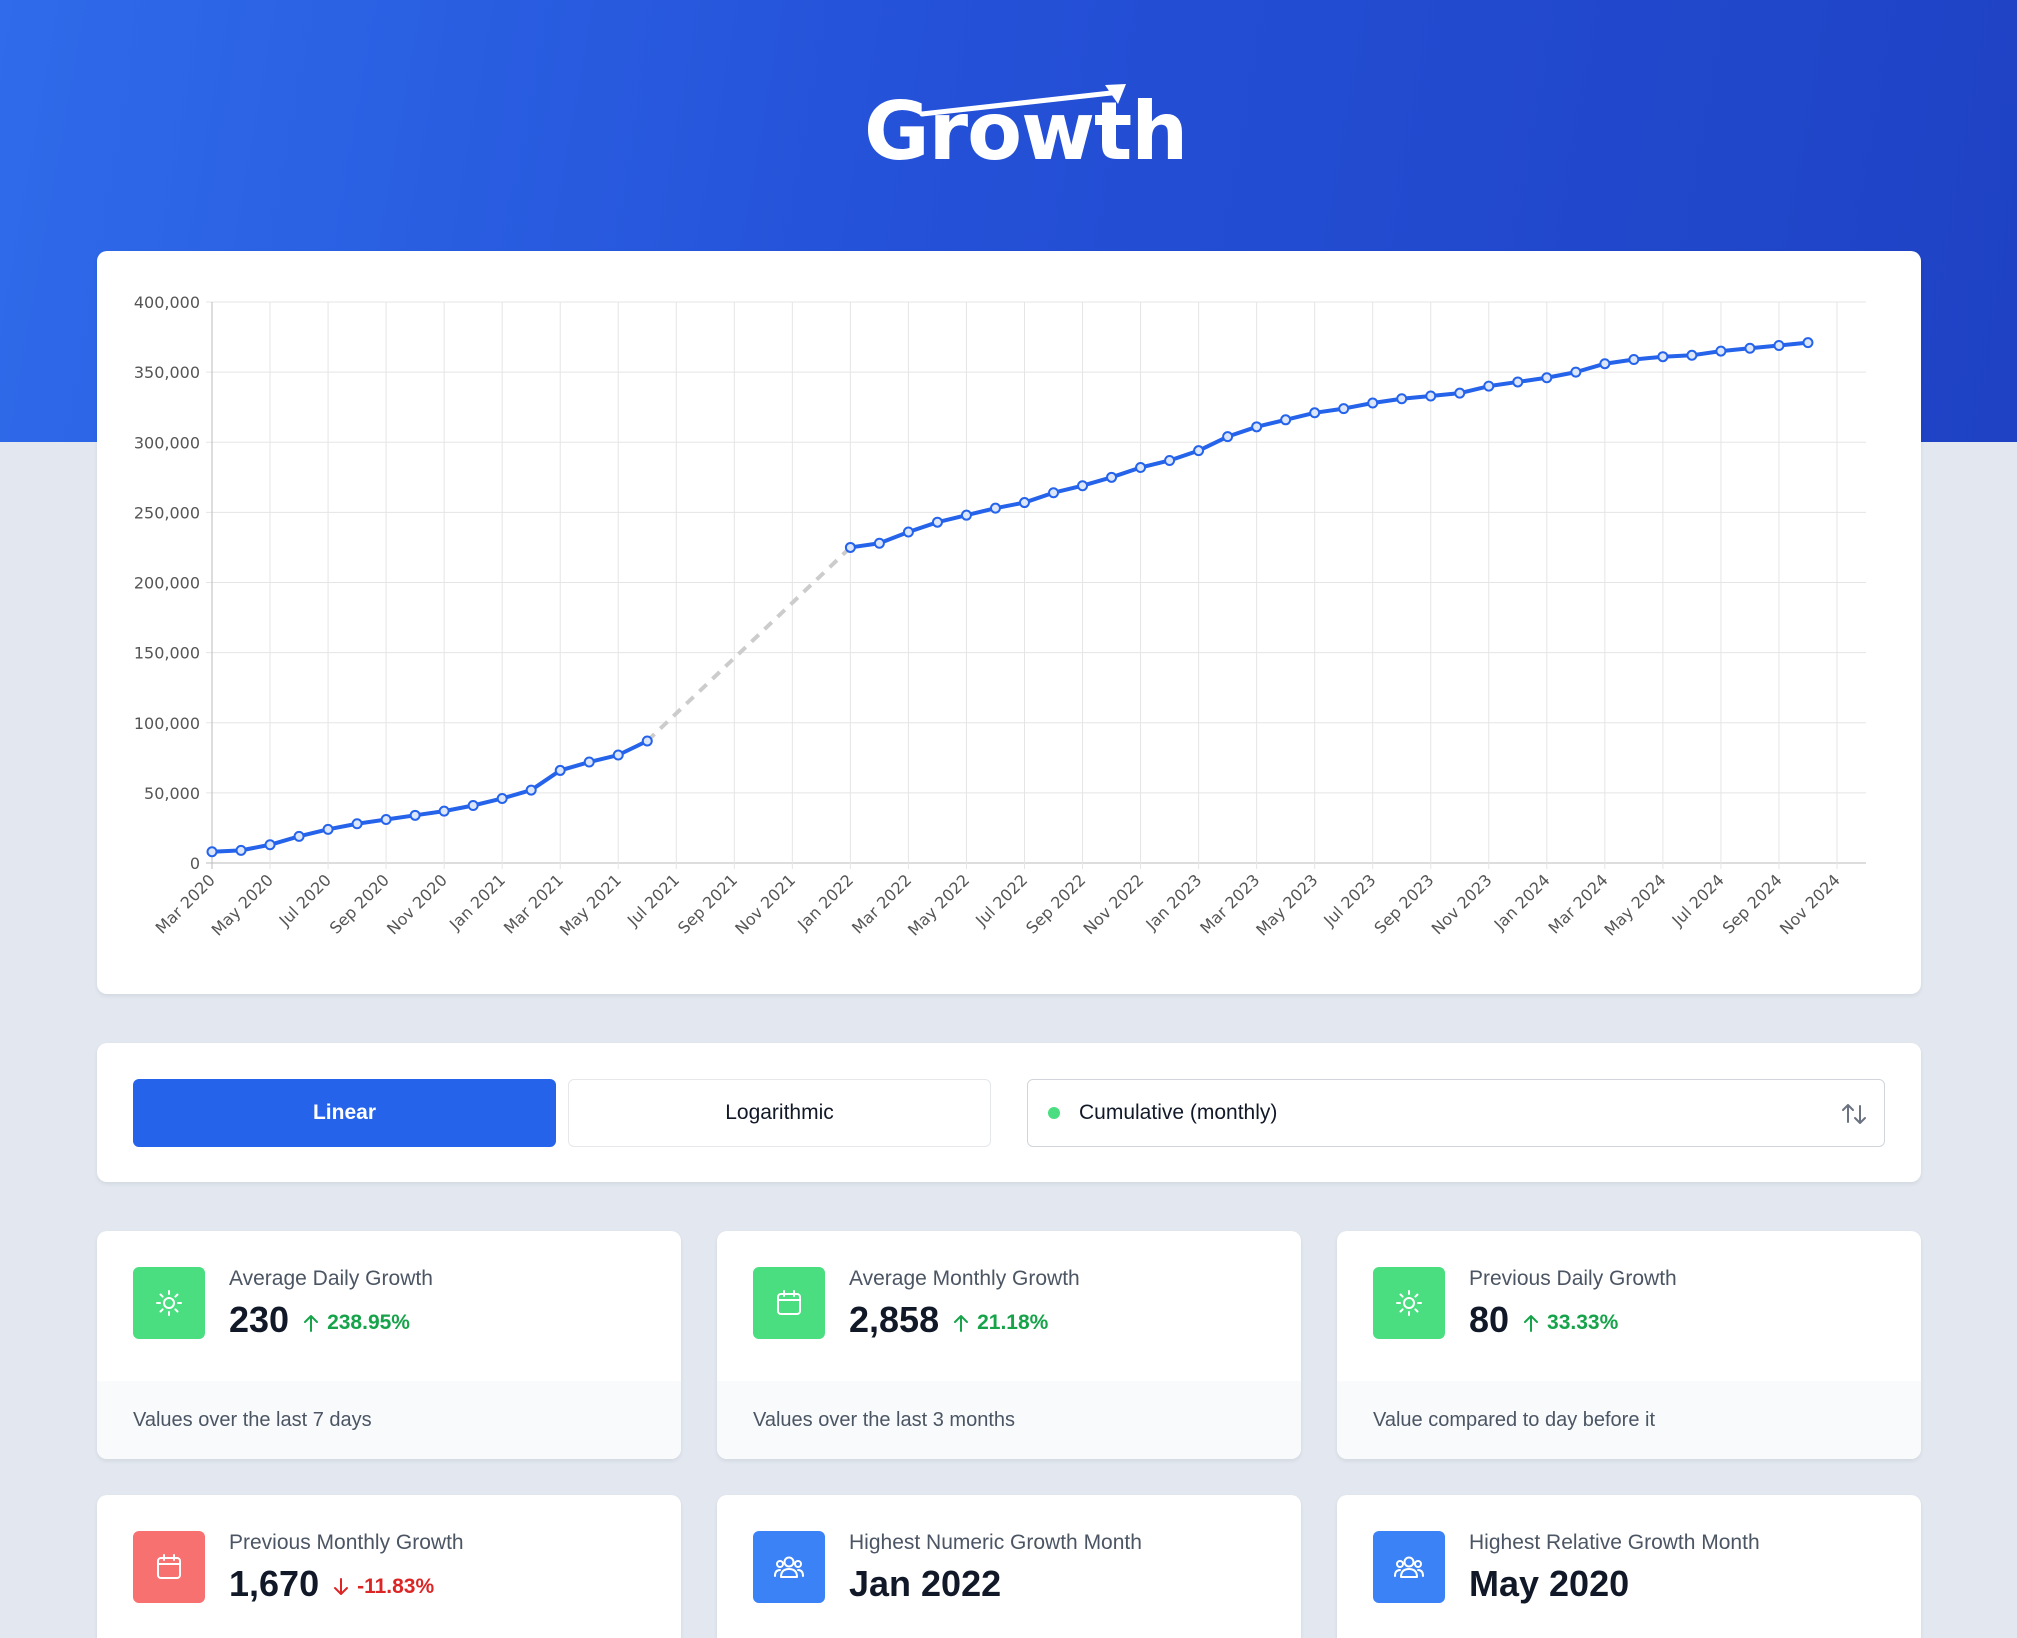 Image resolution: width=2017 pixels, height=1638 pixels. Describe the element at coordinates (1009, 1566) in the screenshot. I see `stat-card-highest-numeric-growth-month: Highest Numeric Growth Month Jan 2022` at that location.